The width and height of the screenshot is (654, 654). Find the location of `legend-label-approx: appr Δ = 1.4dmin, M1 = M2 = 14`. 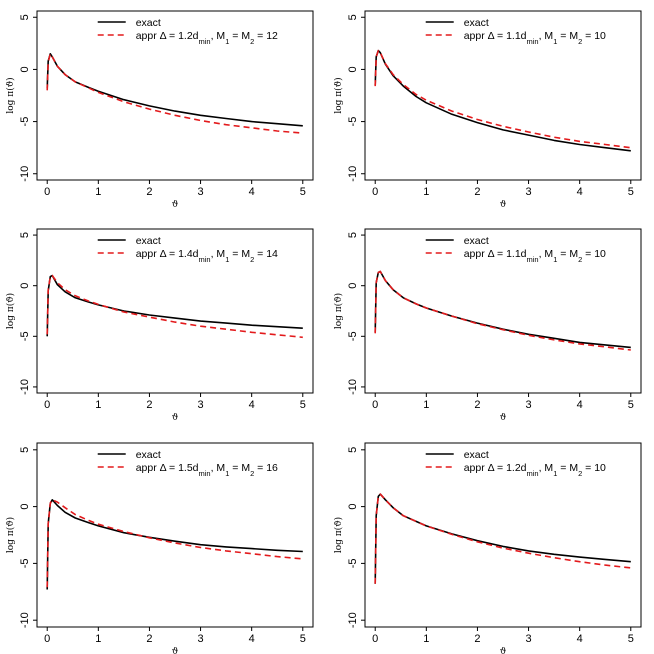

legend-label-approx: appr Δ = 1.4dmin, M1 = M2 = 14 is located at coordinates (207, 256).